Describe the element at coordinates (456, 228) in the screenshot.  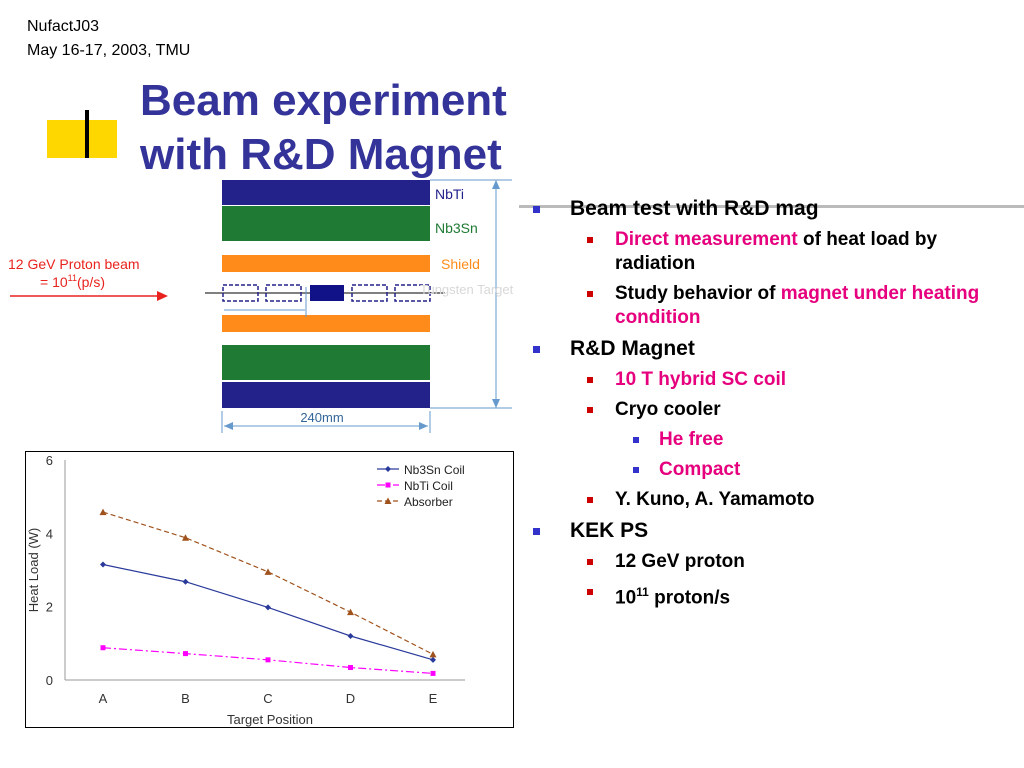
I see `nb3sn-label: Nb3Sn` at that location.